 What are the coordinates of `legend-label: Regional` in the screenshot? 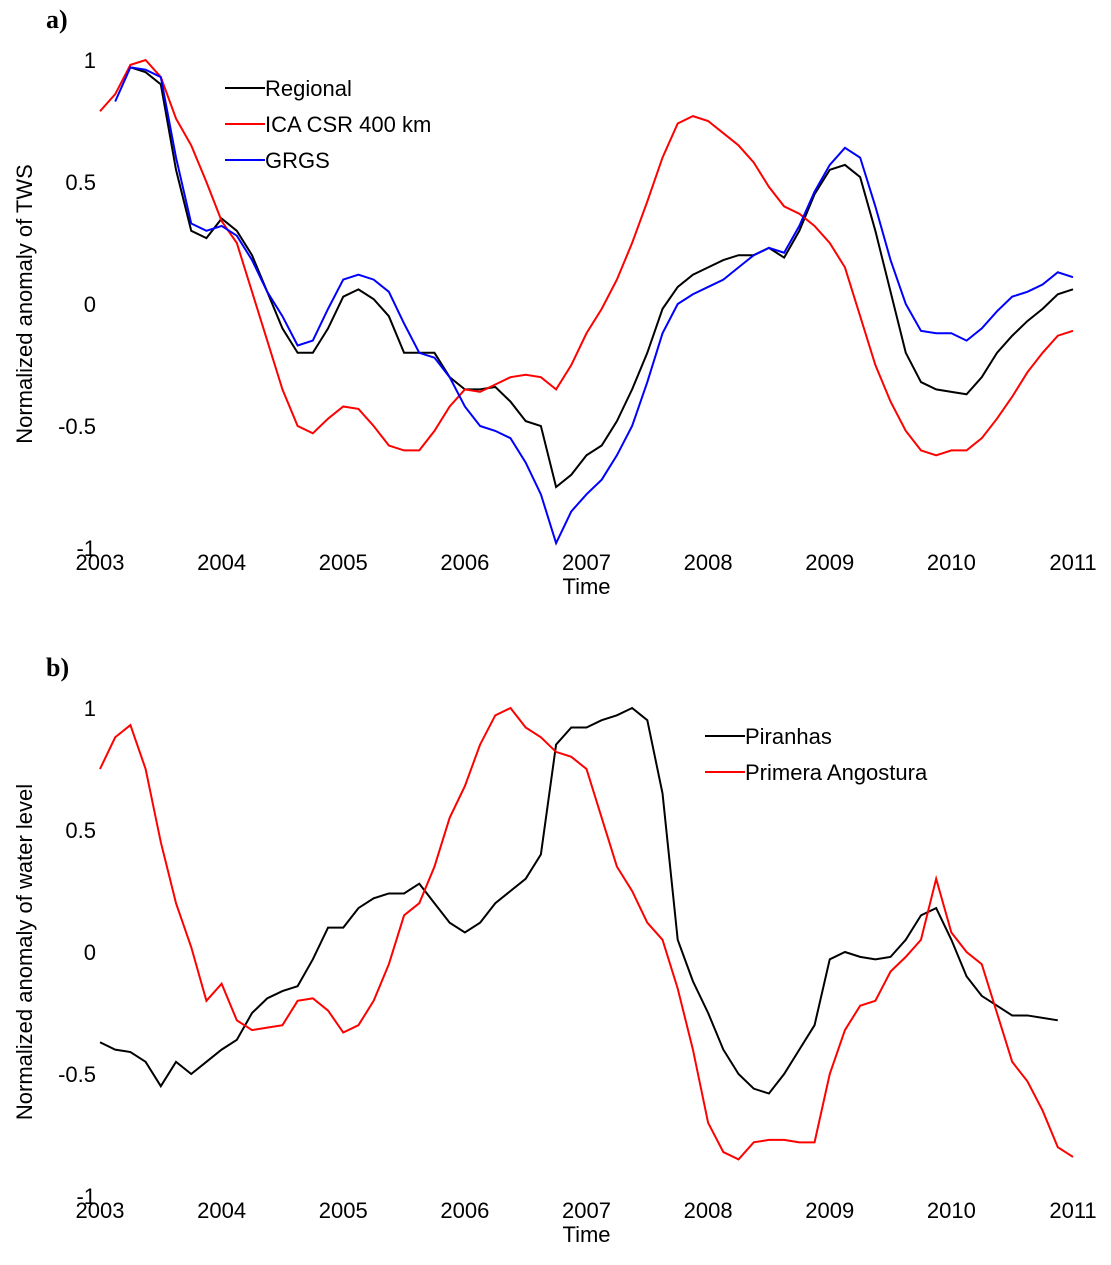 It's located at (308, 88).